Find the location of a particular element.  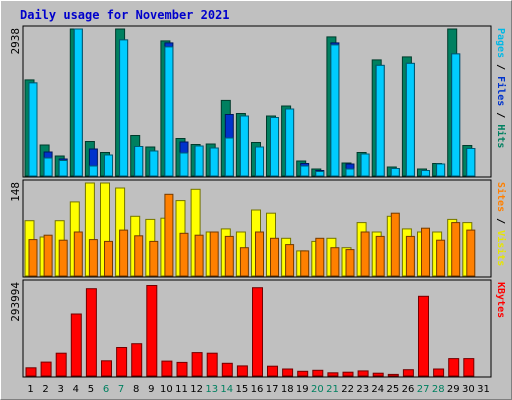

x-tick-label: 8 is located at coordinates (136, 389).